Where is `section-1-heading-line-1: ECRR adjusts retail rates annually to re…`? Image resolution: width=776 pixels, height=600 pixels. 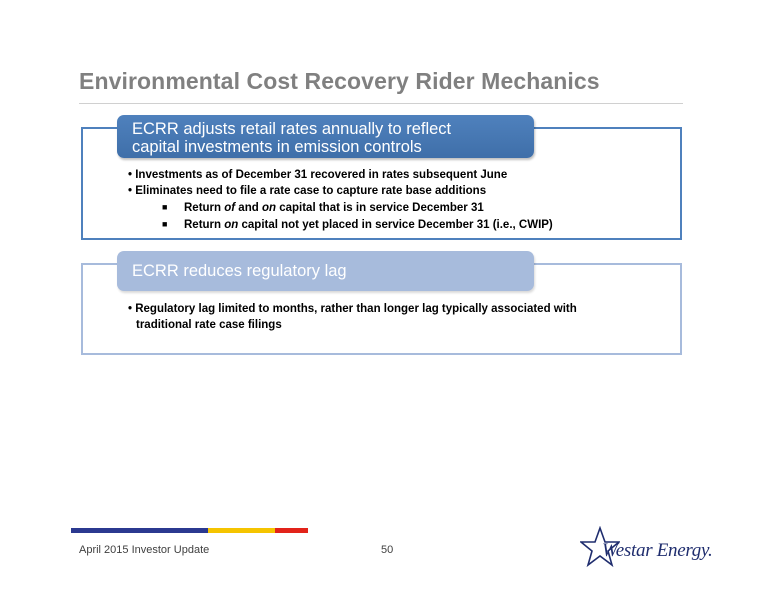
section-1-heading-line-1: ECRR adjusts retail rates annually to re… is located at coordinates (292, 129).